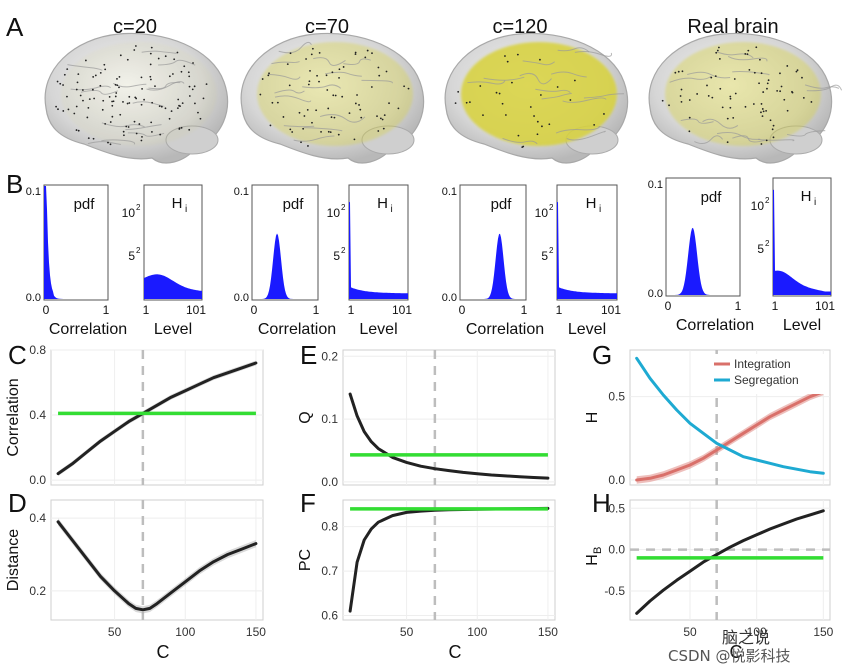 This screenshot has width=846, height=671. What do you see at coordinates (738, 306) in the screenshot?
I see `pdf-xtick: 1` at bounding box center [738, 306].